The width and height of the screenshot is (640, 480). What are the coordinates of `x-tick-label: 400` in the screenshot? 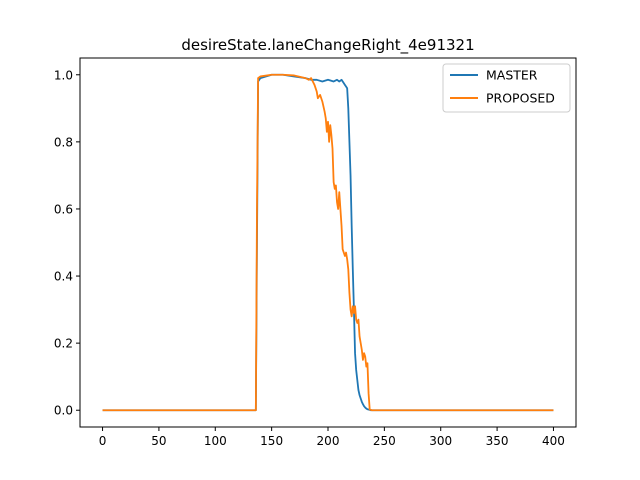 It's located at (553, 441).